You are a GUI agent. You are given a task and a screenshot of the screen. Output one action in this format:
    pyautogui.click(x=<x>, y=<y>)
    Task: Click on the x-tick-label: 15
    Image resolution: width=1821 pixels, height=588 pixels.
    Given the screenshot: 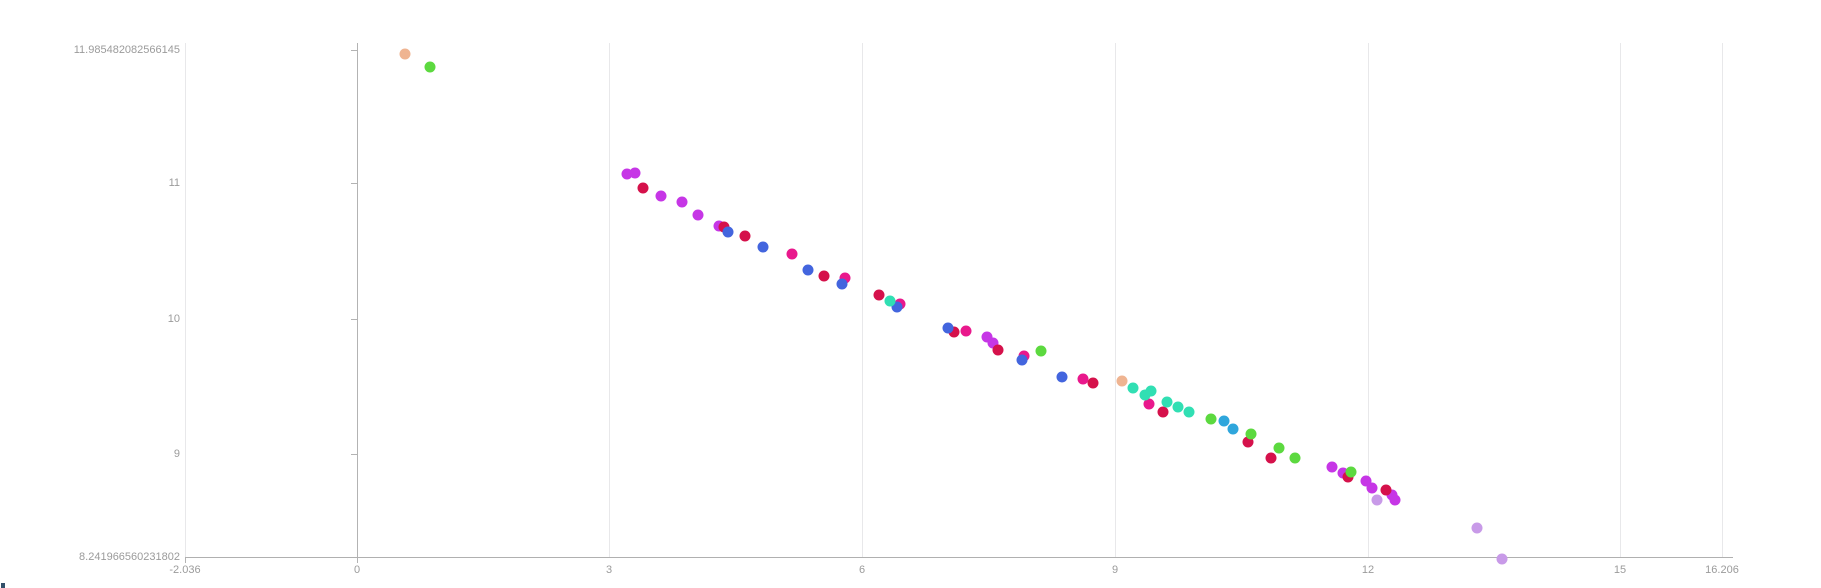 What is the action you would take?
    pyautogui.click(x=1620, y=570)
    